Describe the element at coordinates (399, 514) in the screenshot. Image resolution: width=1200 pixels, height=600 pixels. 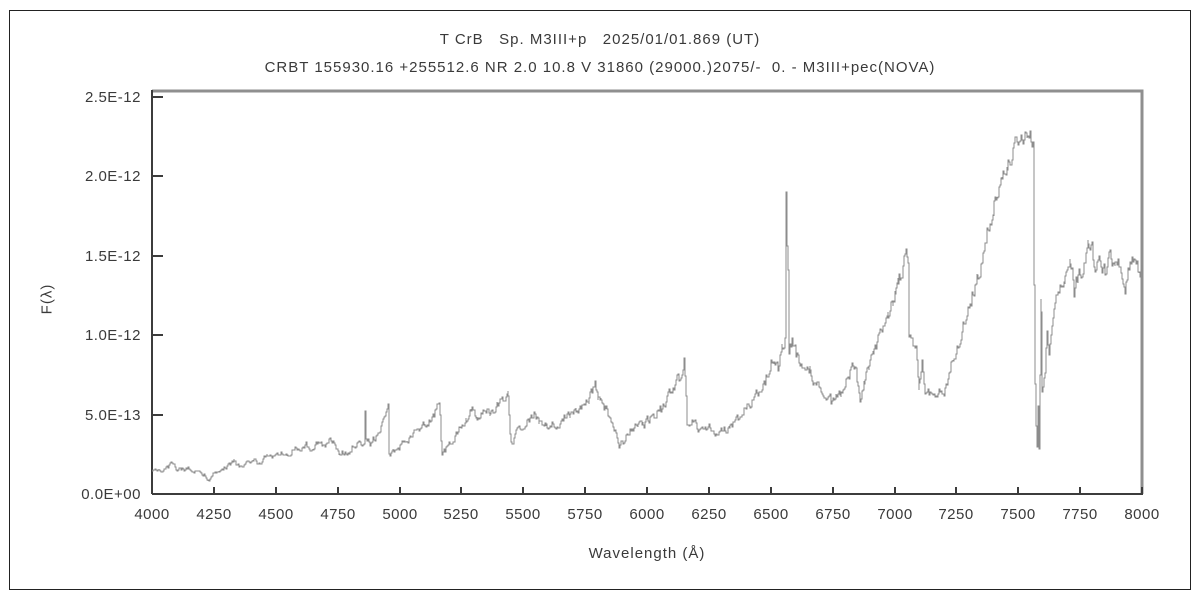
I see `x-tick-label: 5000` at that location.